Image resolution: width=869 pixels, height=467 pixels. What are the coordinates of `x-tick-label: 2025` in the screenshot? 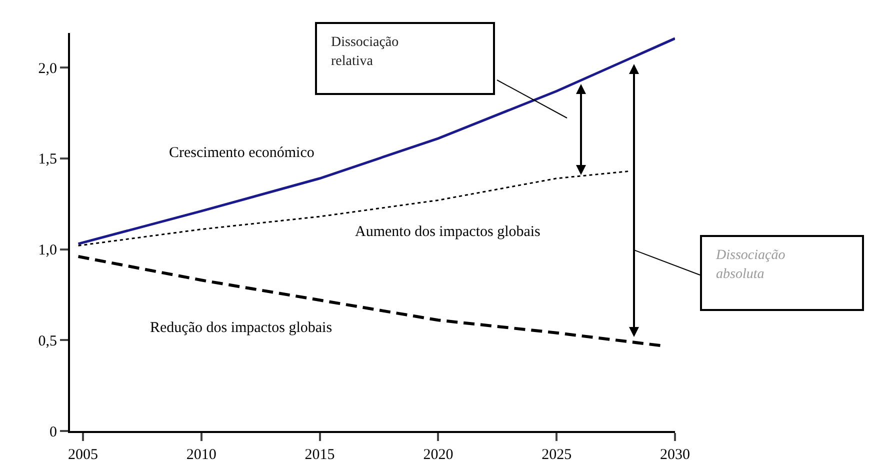 It's located at (557, 455).